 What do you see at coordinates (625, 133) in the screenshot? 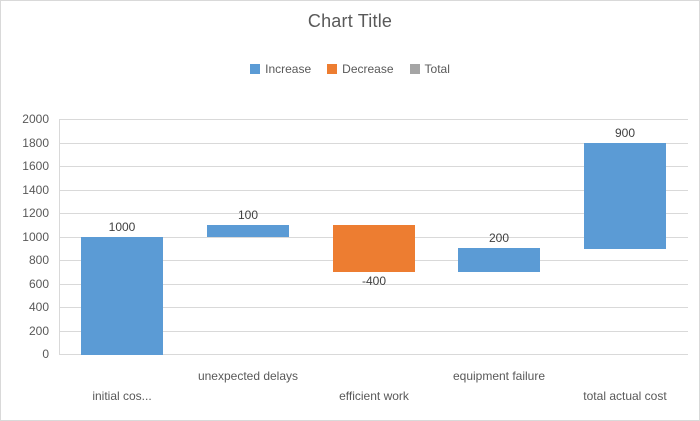
I see `data-label: 900` at bounding box center [625, 133].